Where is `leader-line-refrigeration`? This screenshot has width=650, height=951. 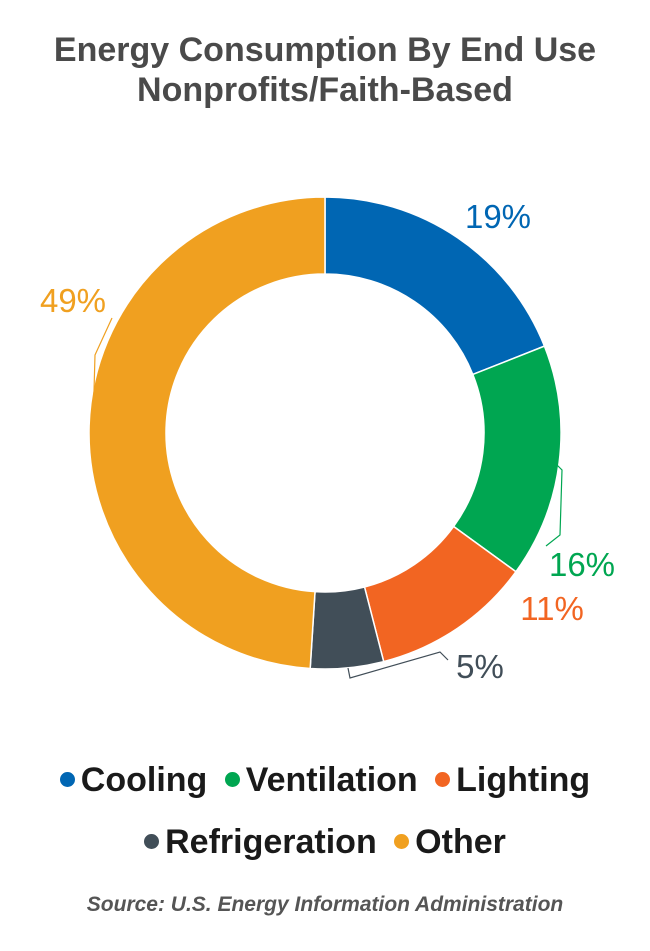
leader-line-refrigeration is located at coordinates (398, 665).